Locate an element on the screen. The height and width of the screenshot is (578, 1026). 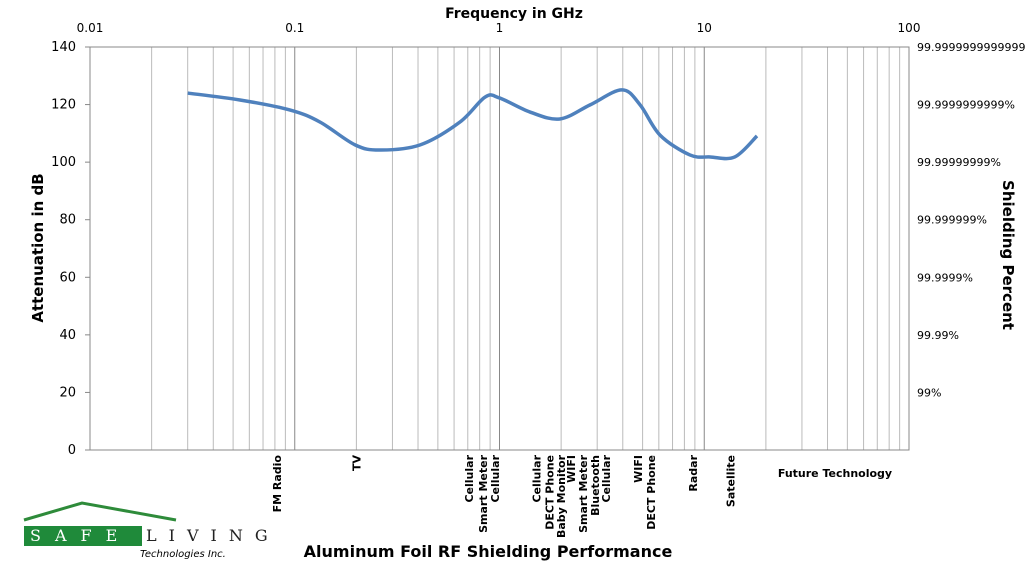
logo-roof is located at coordinates (100, 511).